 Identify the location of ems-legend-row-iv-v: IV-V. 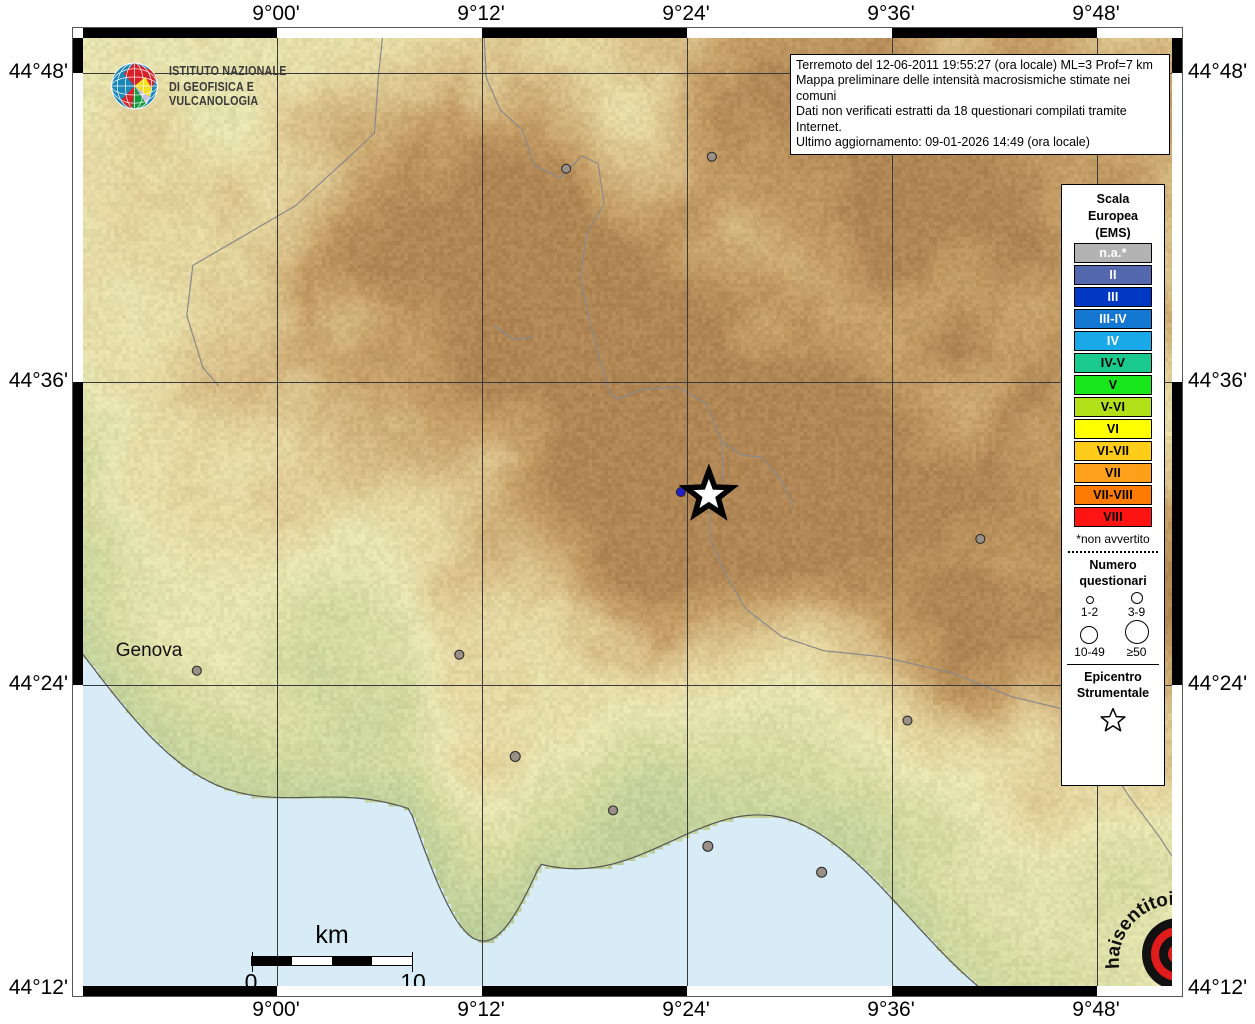
(1113, 363).